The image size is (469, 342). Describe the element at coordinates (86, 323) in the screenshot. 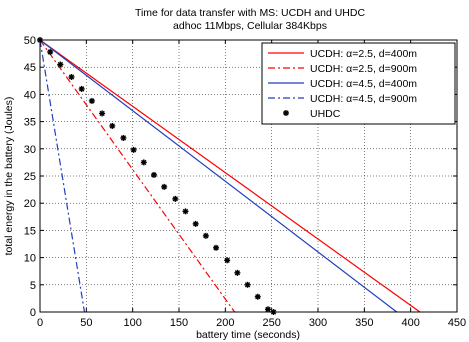

I see `x-tick-label: 50` at that location.